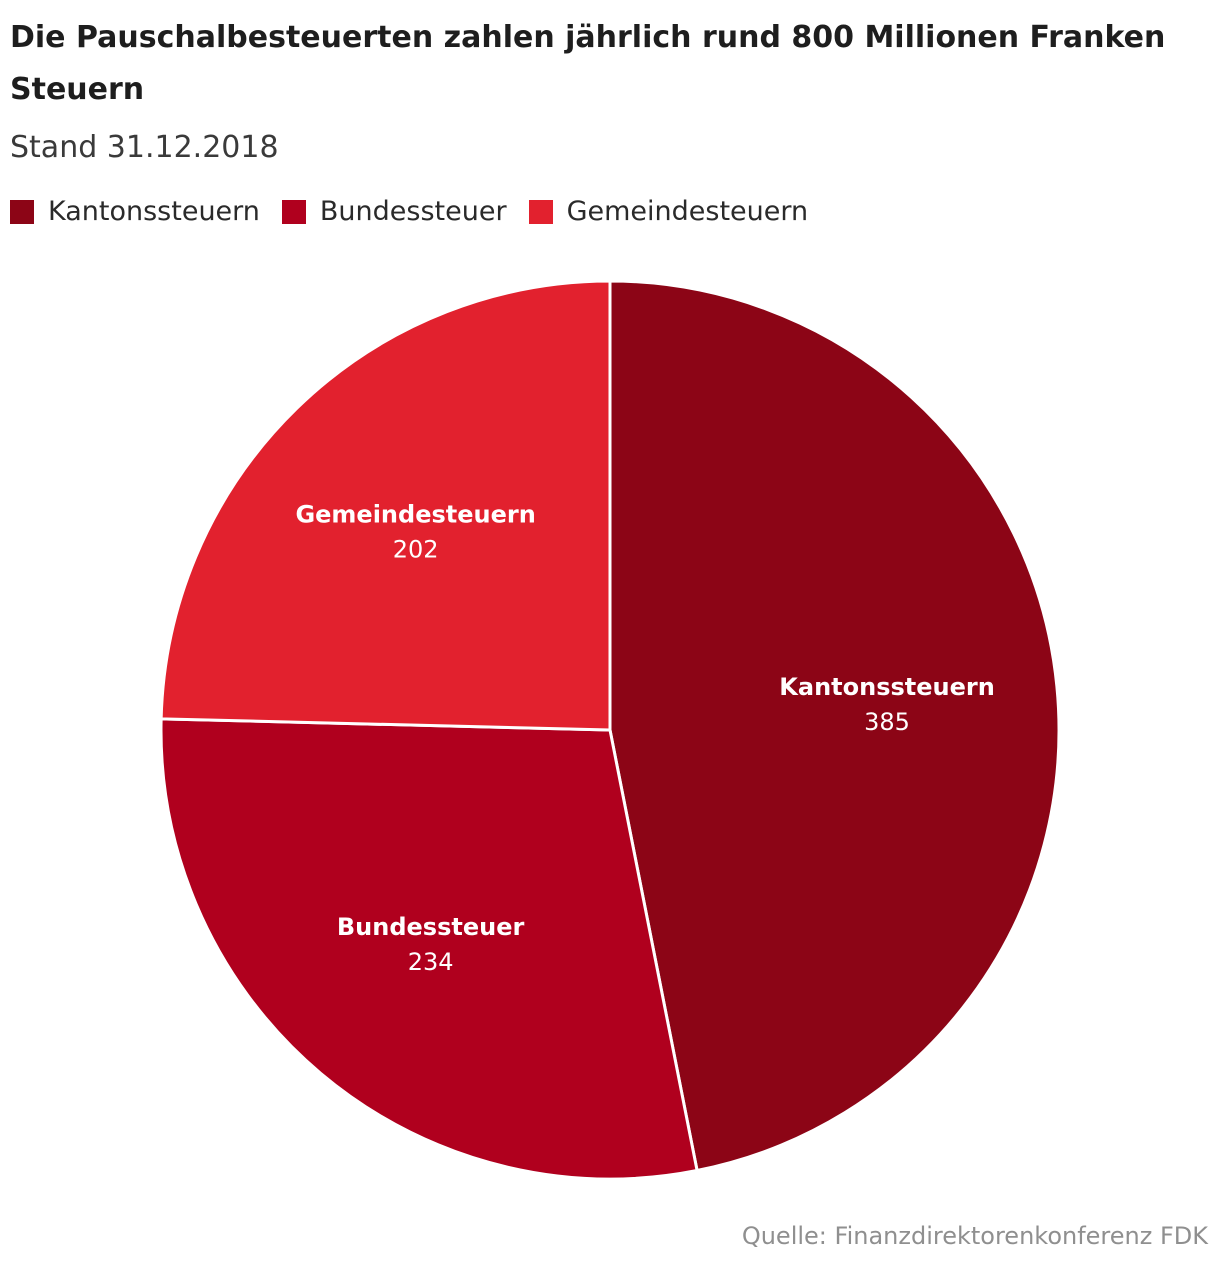 Image resolution: width=1220 pixels, height=1270 pixels. I want to click on legend-item-kantonssteuern: Kantonssteuern, so click(135, 211).